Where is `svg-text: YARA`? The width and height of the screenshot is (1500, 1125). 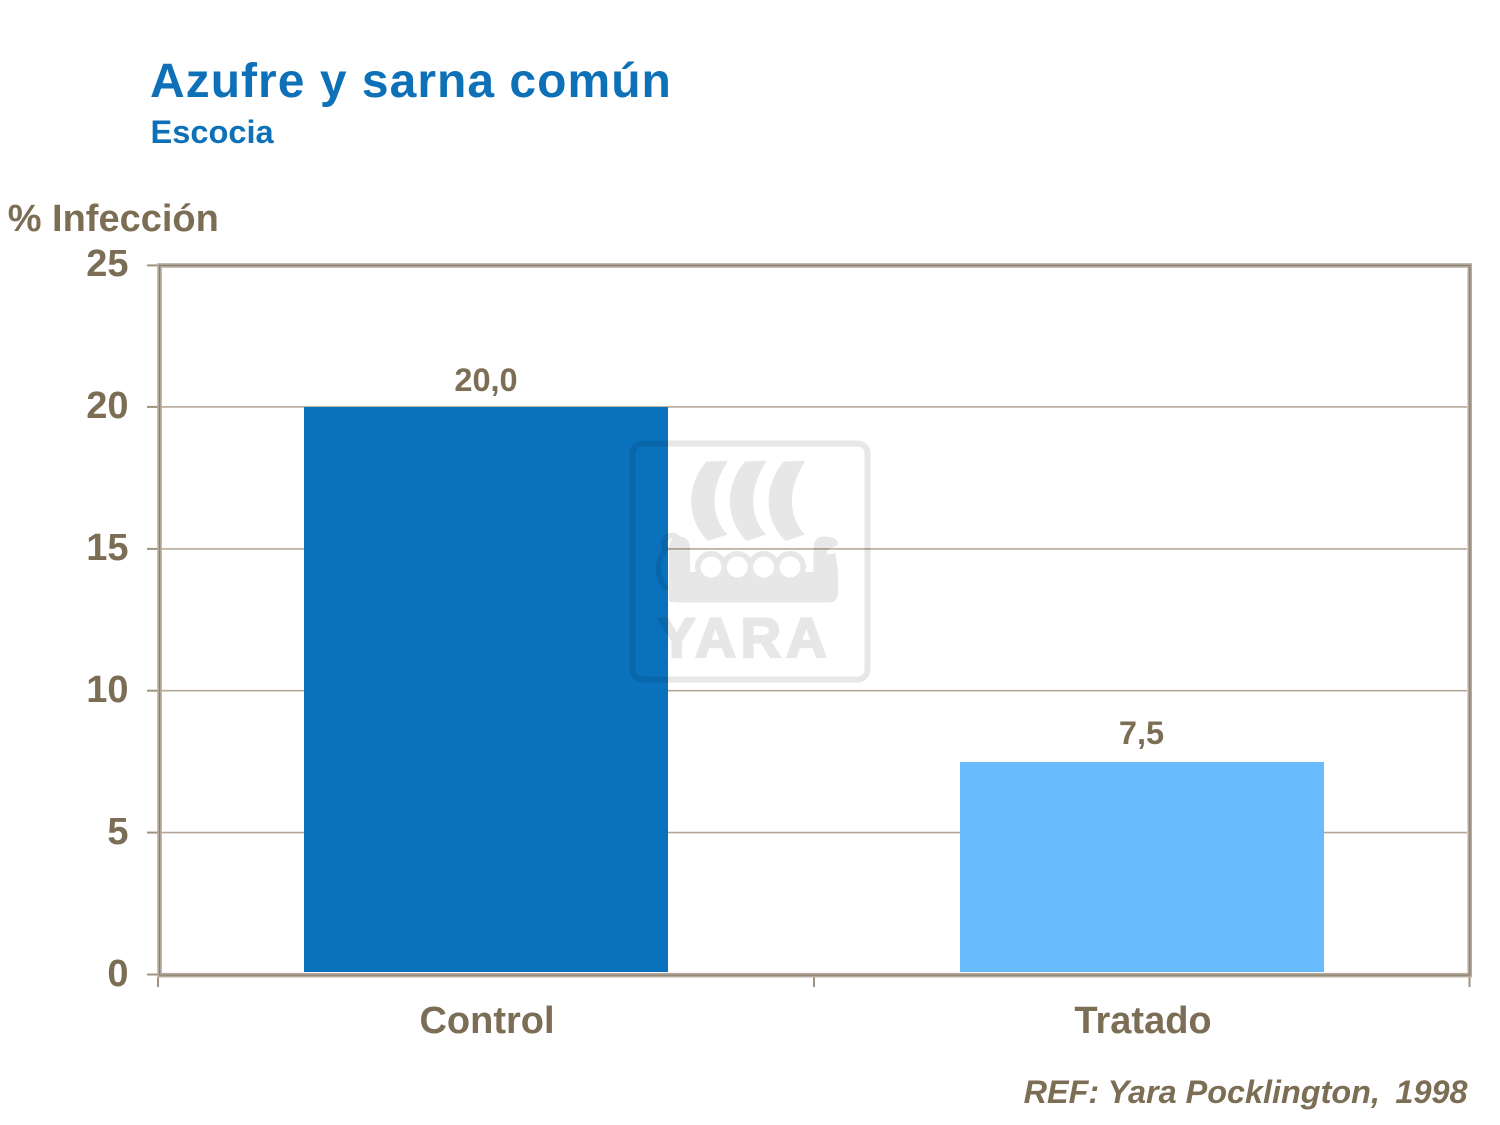 svg-text: YARA is located at coordinates (745, 637).